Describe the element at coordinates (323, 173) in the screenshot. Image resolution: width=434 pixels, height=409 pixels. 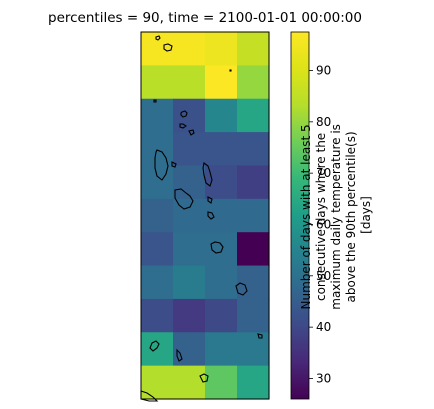
I see `colorbar-tick-label: 70` at that location.